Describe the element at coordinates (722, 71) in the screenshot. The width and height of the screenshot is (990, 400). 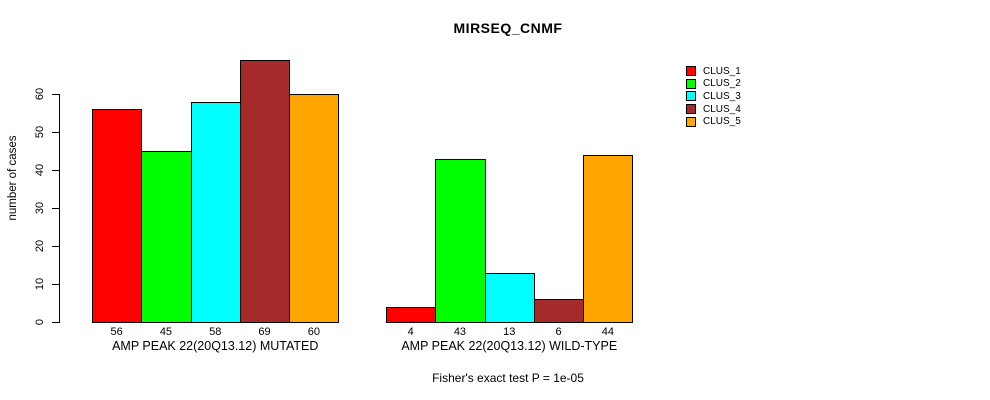
I see `legend-label: CLUS_1` at that location.